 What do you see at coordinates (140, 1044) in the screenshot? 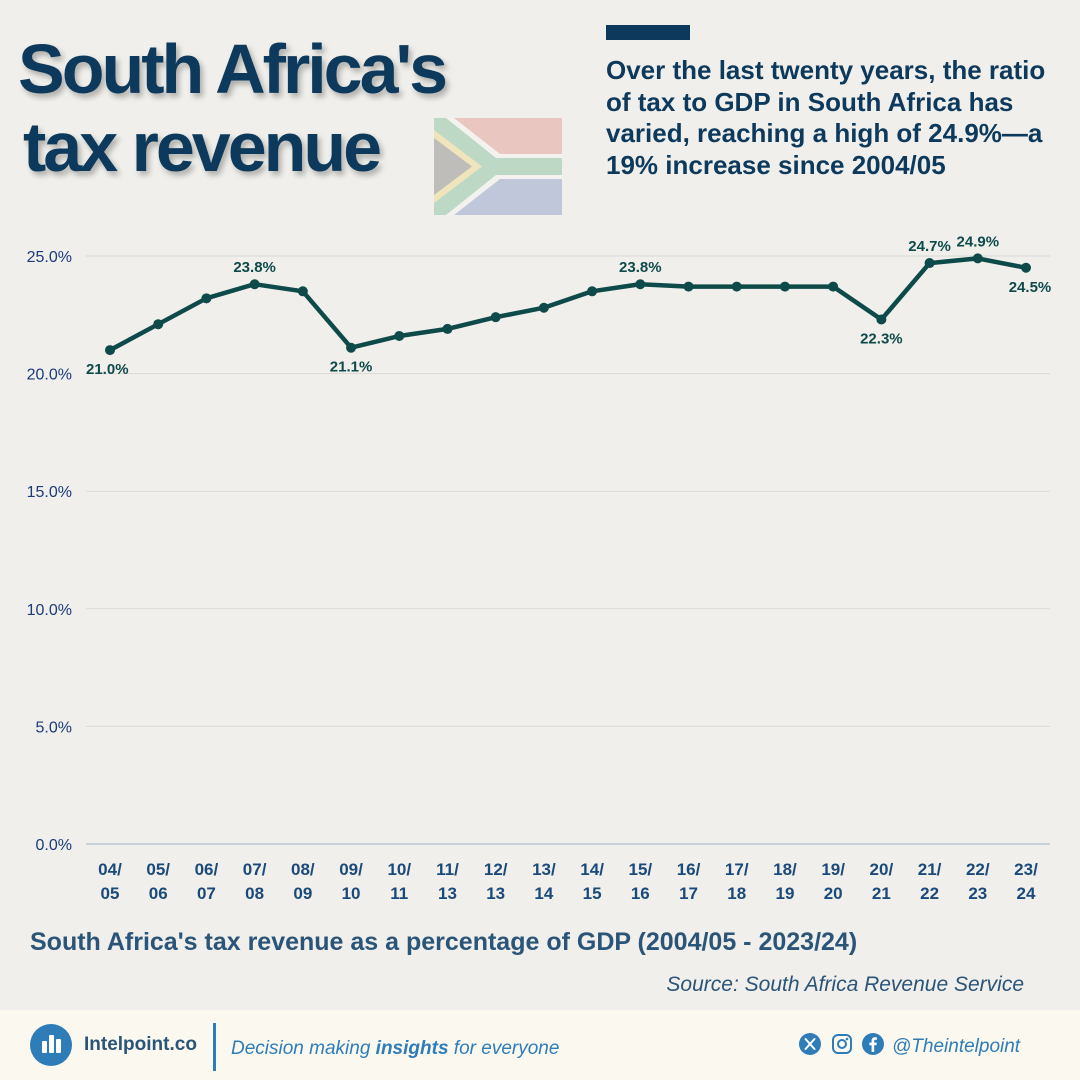
I see `brand-name: Intelpoint.co` at bounding box center [140, 1044].